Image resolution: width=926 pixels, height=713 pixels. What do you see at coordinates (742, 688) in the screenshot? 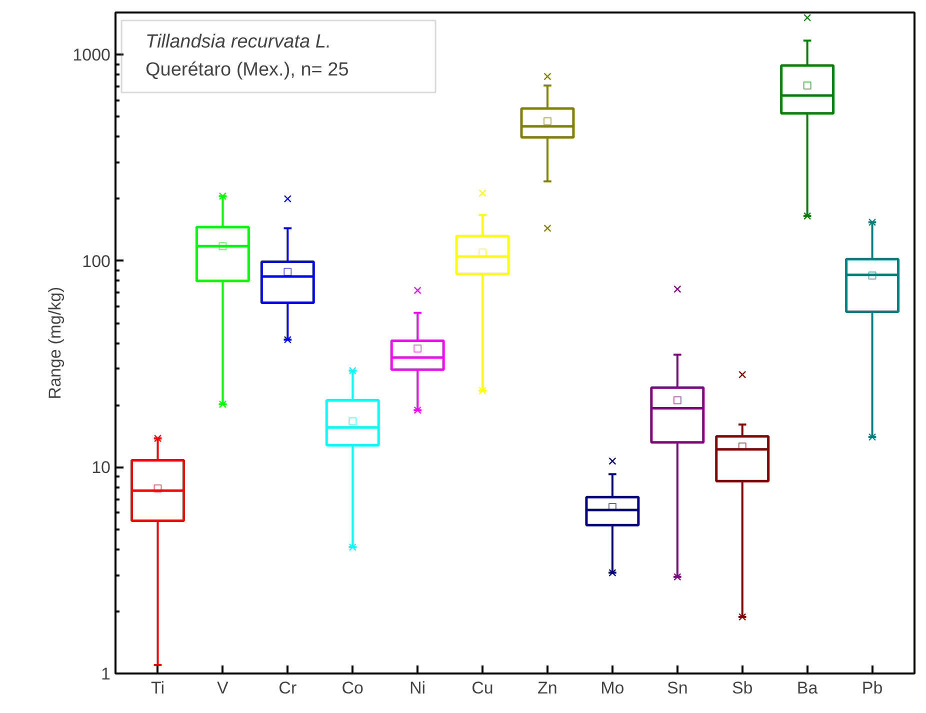
I see `x-tick-label: Sb` at bounding box center [742, 688].